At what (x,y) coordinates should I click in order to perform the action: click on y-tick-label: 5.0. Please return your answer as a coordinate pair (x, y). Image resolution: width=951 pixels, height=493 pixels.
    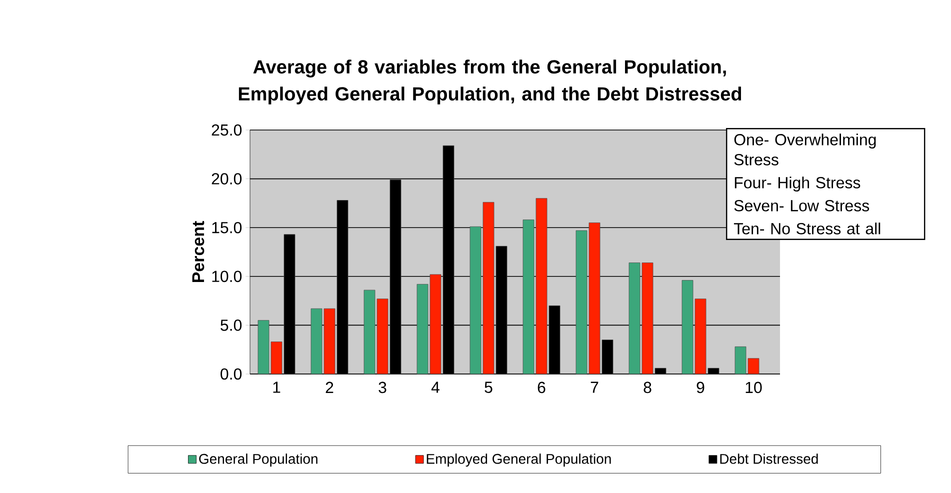
    Looking at the image, I should click on (231, 325).